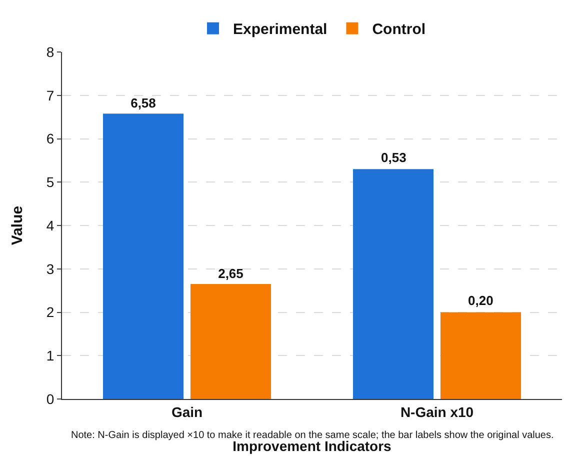 This screenshot has width=576, height=457. I want to click on y-tick-label: 7, so click(50, 95).